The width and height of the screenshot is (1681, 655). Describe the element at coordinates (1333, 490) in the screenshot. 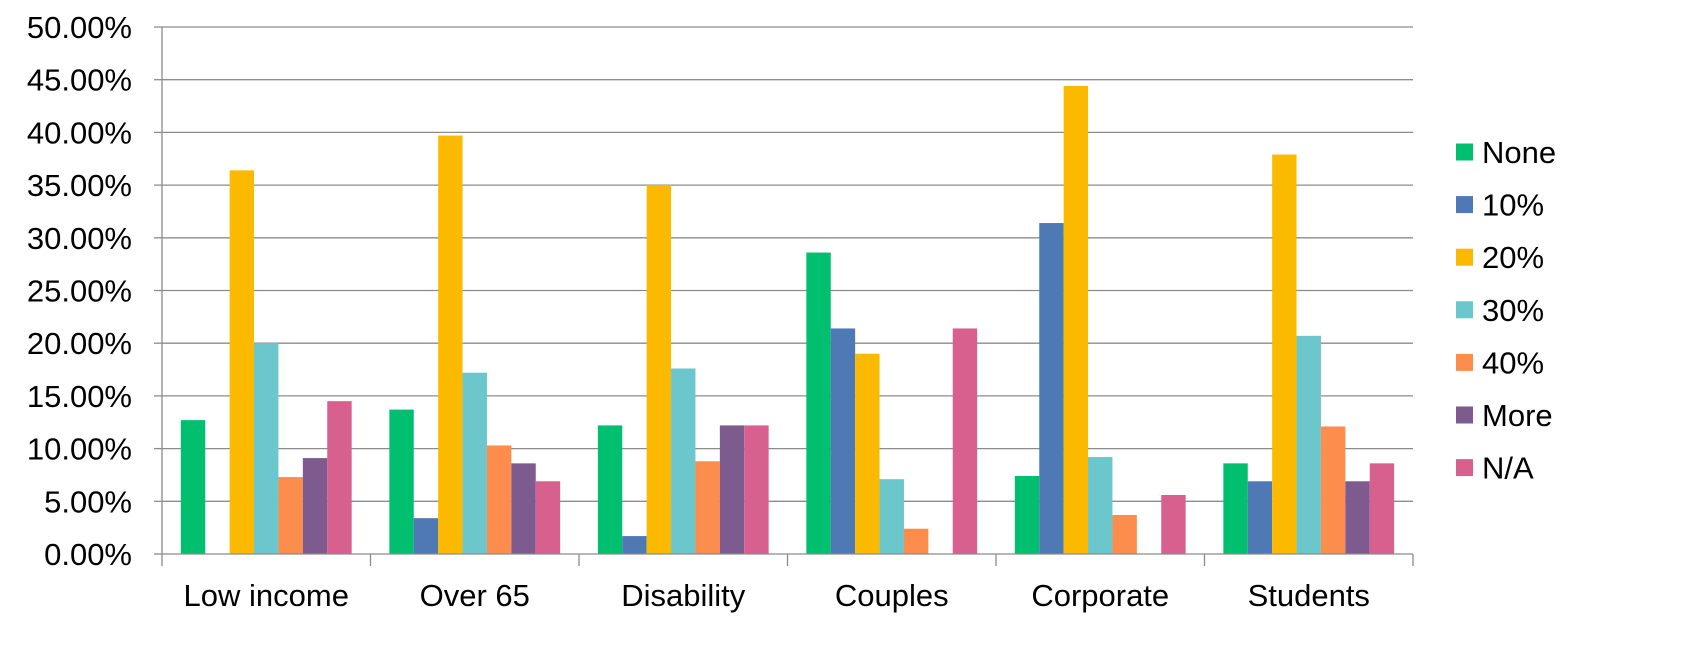

I see `bar-40-students` at that location.